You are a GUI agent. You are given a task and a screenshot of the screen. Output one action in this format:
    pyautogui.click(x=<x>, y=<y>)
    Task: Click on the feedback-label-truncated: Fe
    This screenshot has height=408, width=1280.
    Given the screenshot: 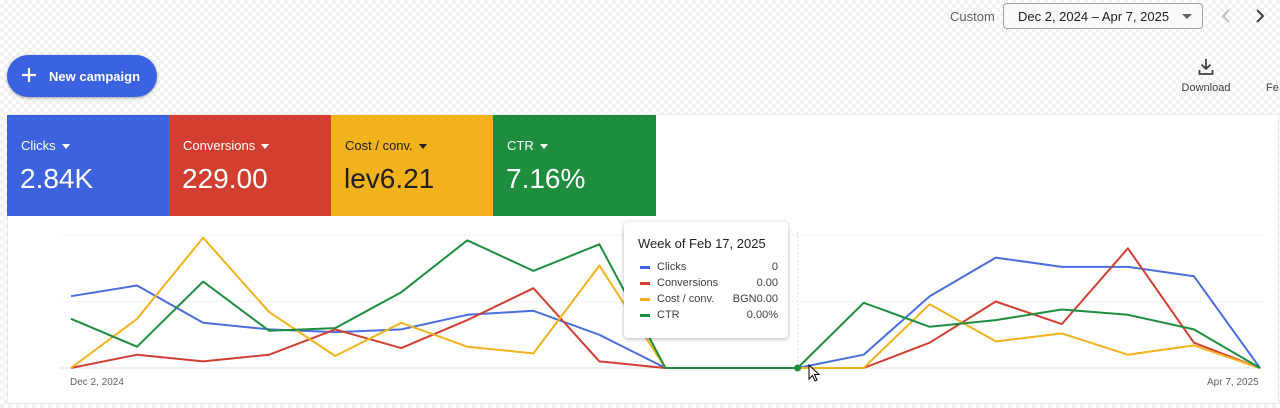 What is the action you would take?
    pyautogui.click(x=1272, y=88)
    